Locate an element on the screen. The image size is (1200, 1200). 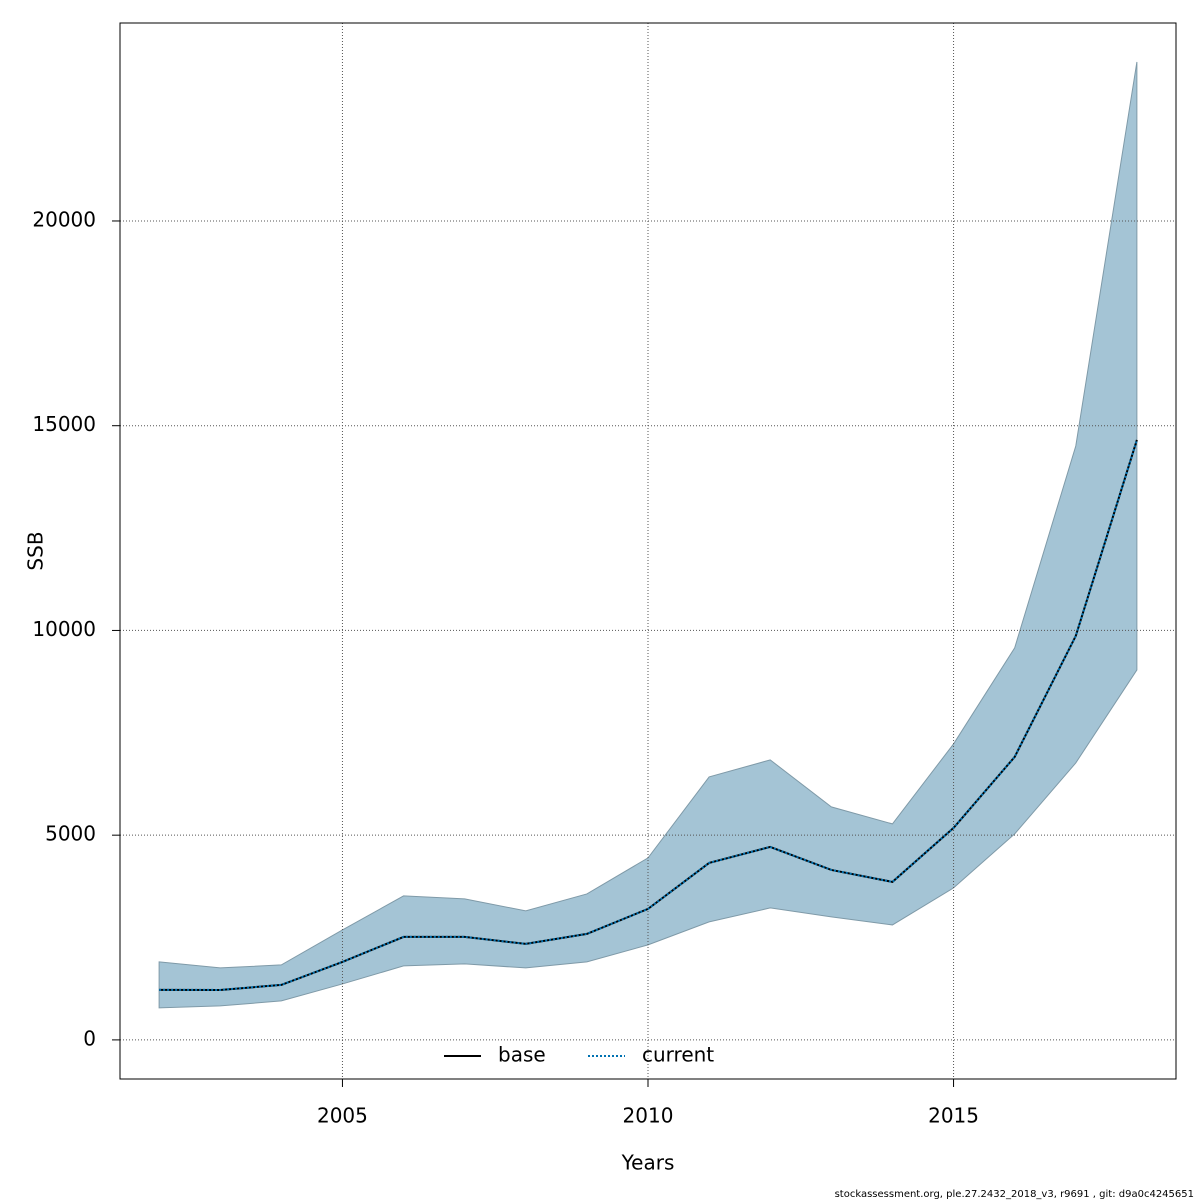
y-tick-label: 0 is located at coordinates (89, 1038).